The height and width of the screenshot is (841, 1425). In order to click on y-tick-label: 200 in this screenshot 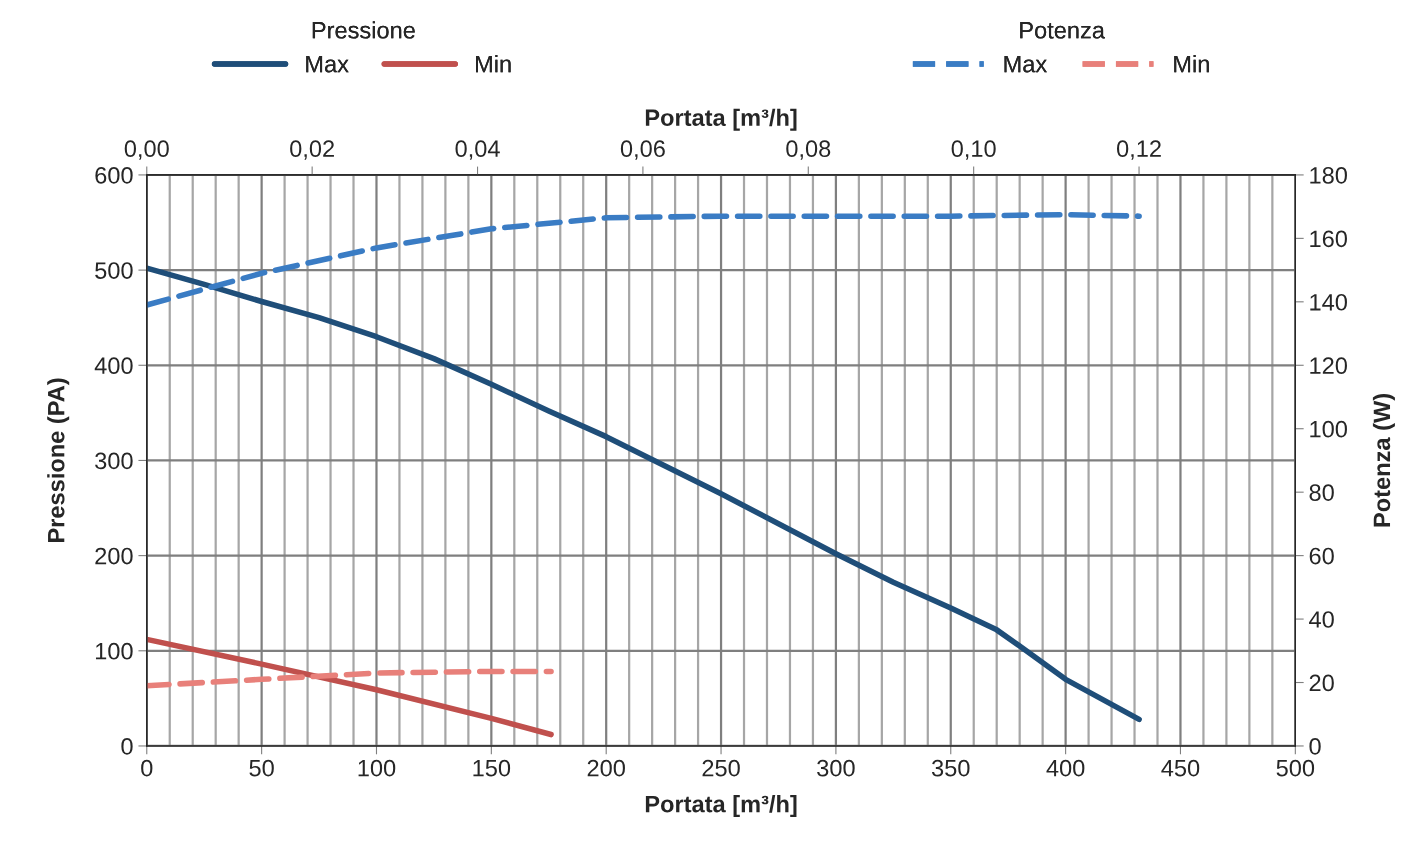, I will do `click(114, 556)`.